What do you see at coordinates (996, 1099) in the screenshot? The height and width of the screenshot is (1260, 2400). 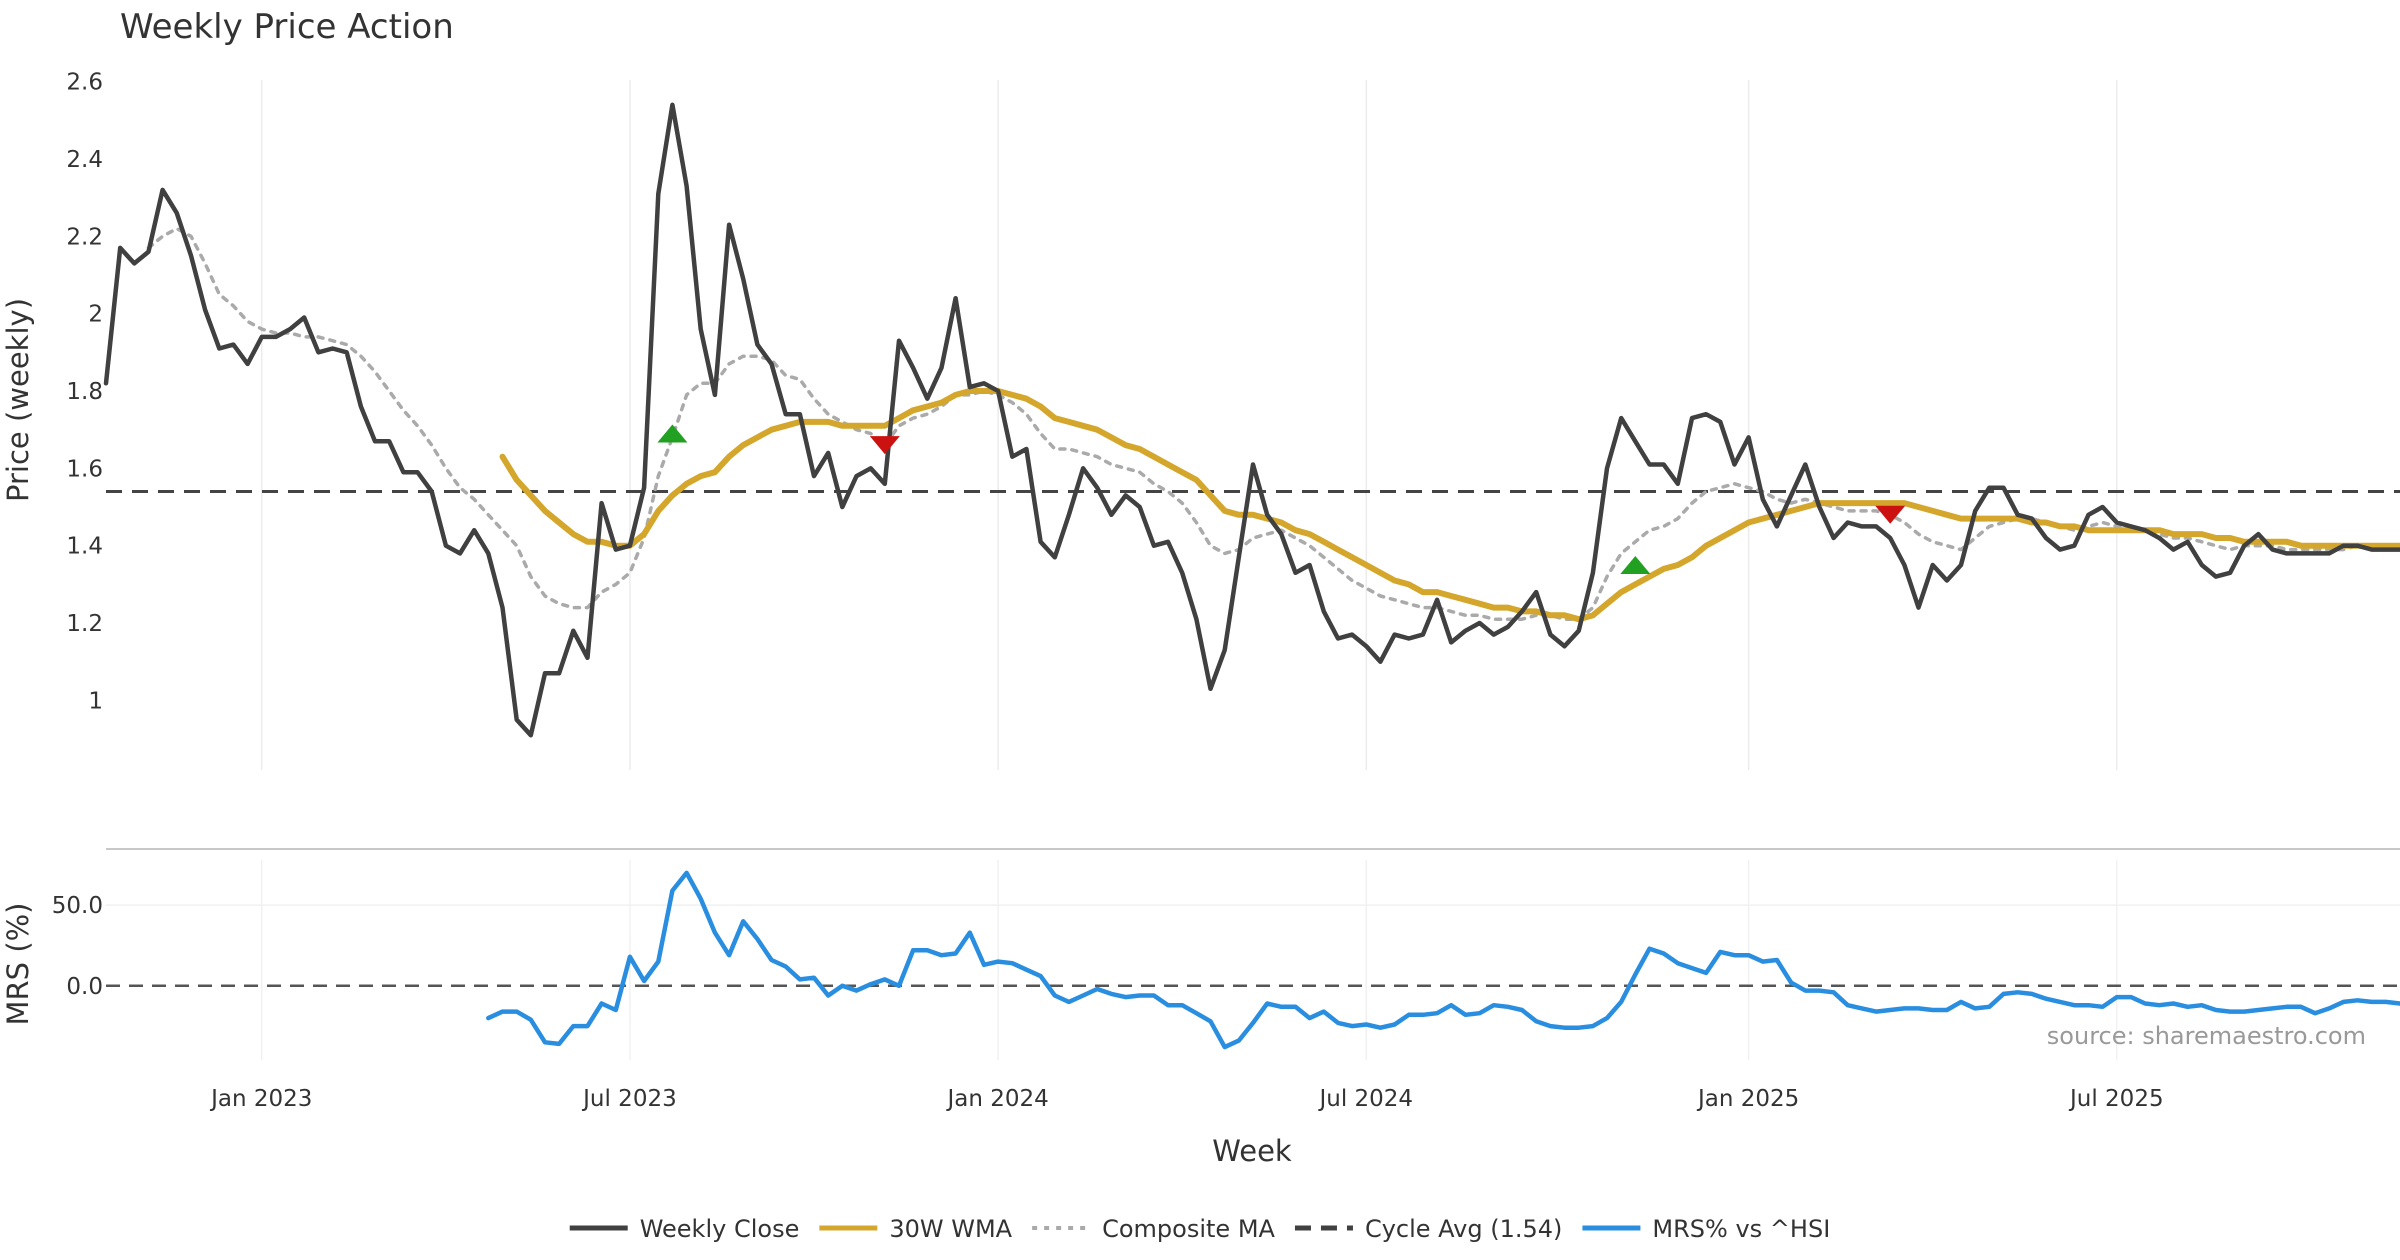 I see `x-tick-label-2: Jan 2024` at bounding box center [996, 1099].